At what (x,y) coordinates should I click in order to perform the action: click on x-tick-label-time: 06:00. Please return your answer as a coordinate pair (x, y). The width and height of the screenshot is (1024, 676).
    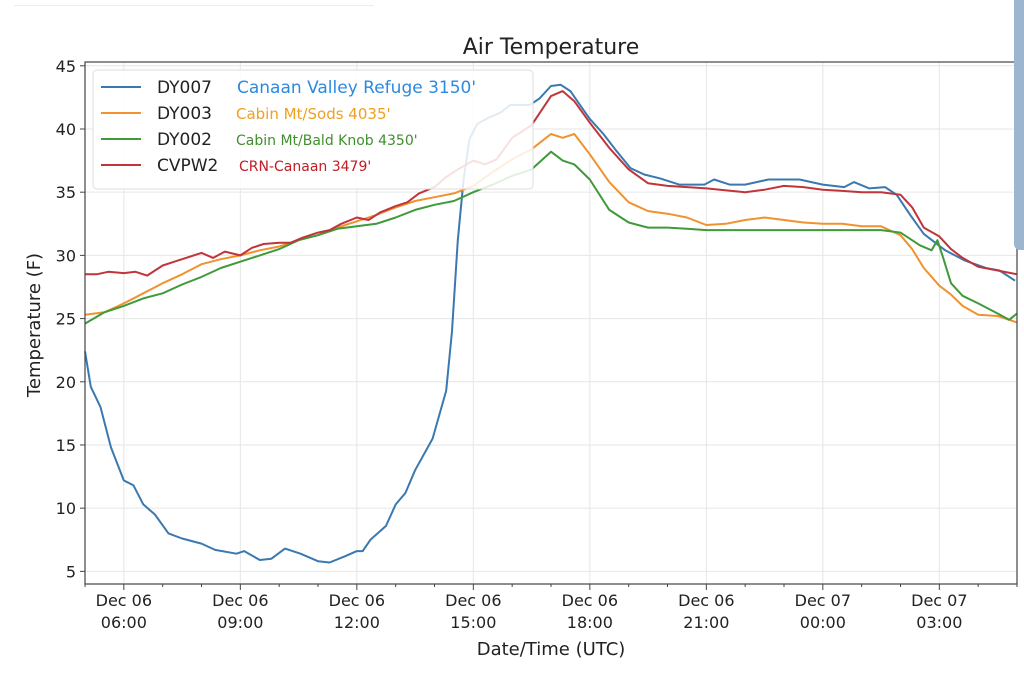
    Looking at the image, I should click on (124, 622).